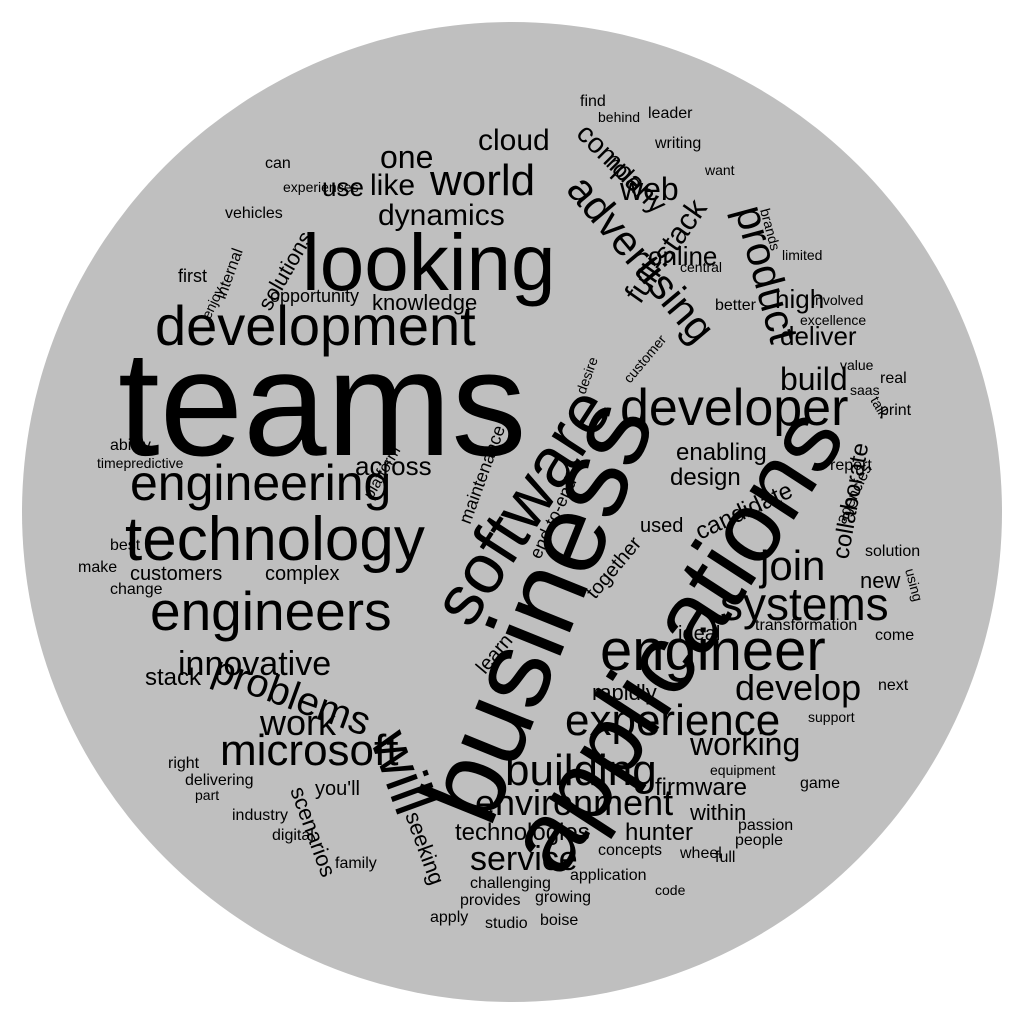  What do you see at coordinates (619, 117) in the screenshot?
I see `cloud-word: behind` at bounding box center [619, 117].